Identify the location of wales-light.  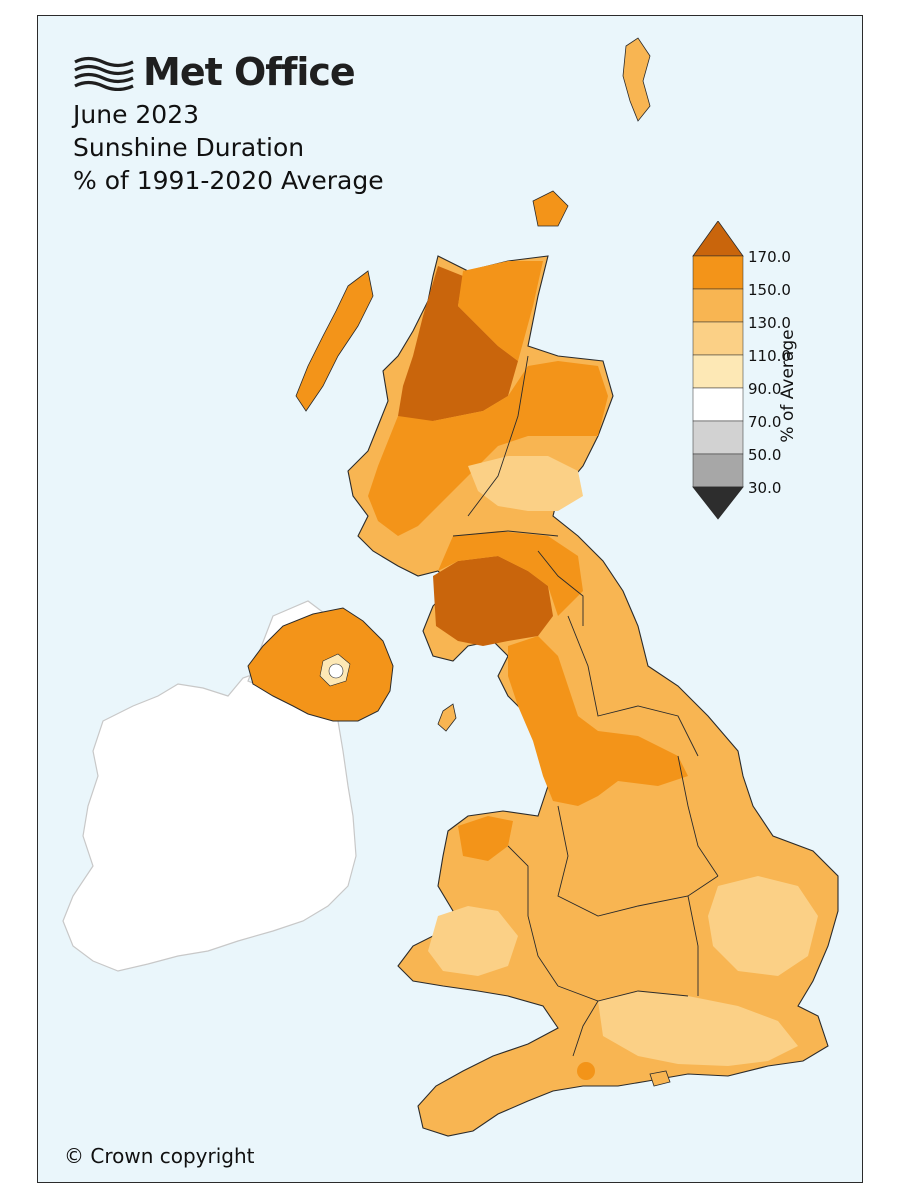
(473, 941).